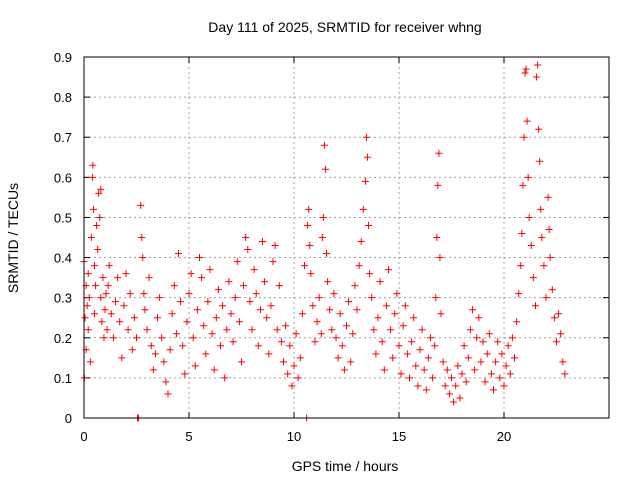  Describe the element at coordinates (399, 436) in the screenshot. I see `x-tick-label: 15` at that location.